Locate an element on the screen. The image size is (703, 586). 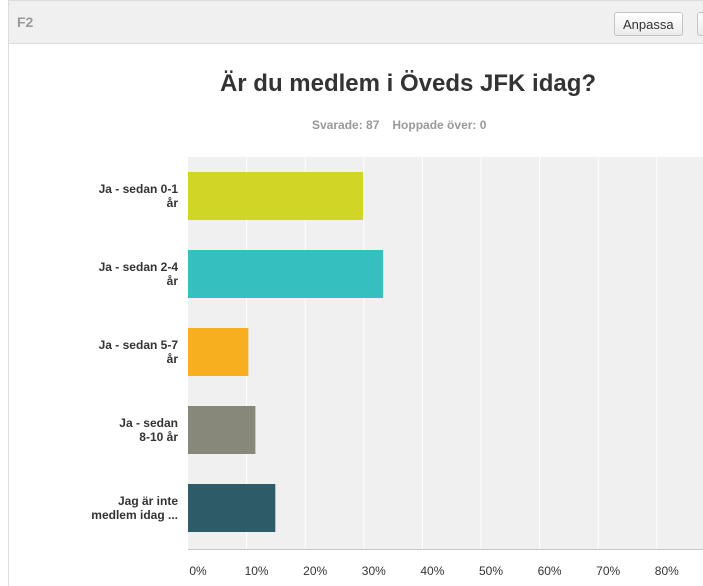
x-tick-label: 0% is located at coordinates (198, 571).